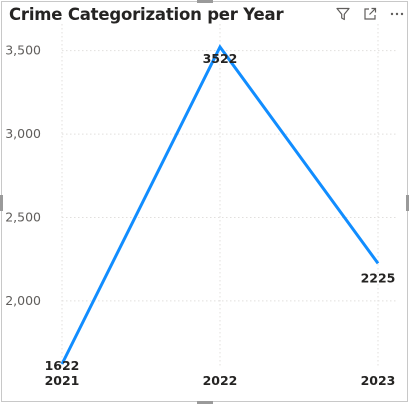 The image size is (411, 405). Describe the element at coordinates (146, 14) in the screenshot. I see `chart-title: Crime Categorization per Year` at that location.